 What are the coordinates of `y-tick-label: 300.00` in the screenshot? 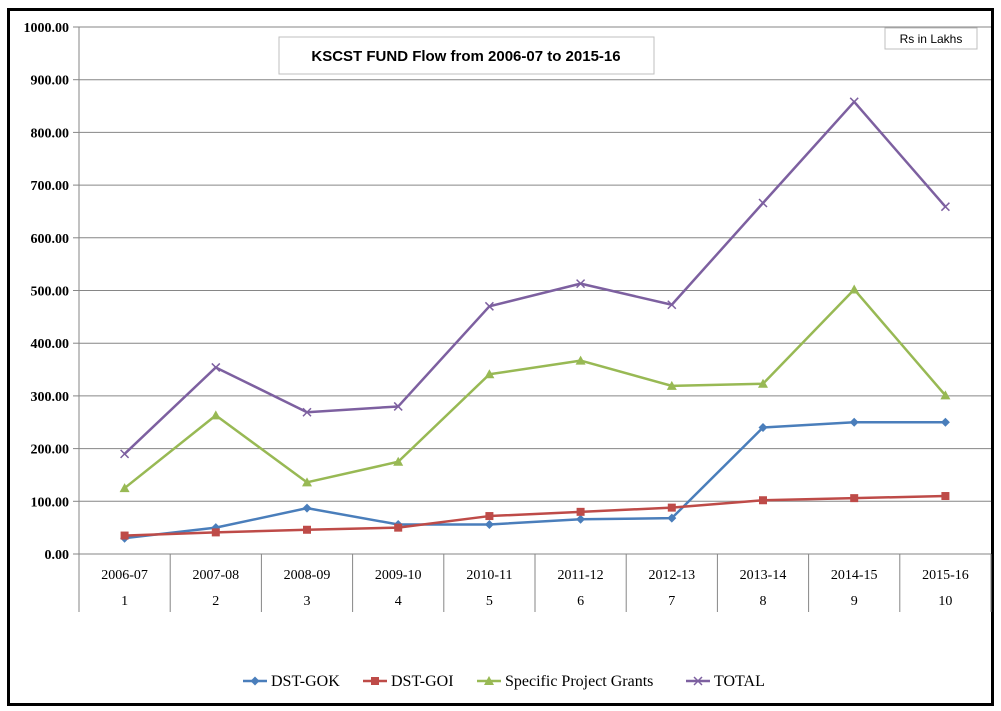 It's located at (50, 397).